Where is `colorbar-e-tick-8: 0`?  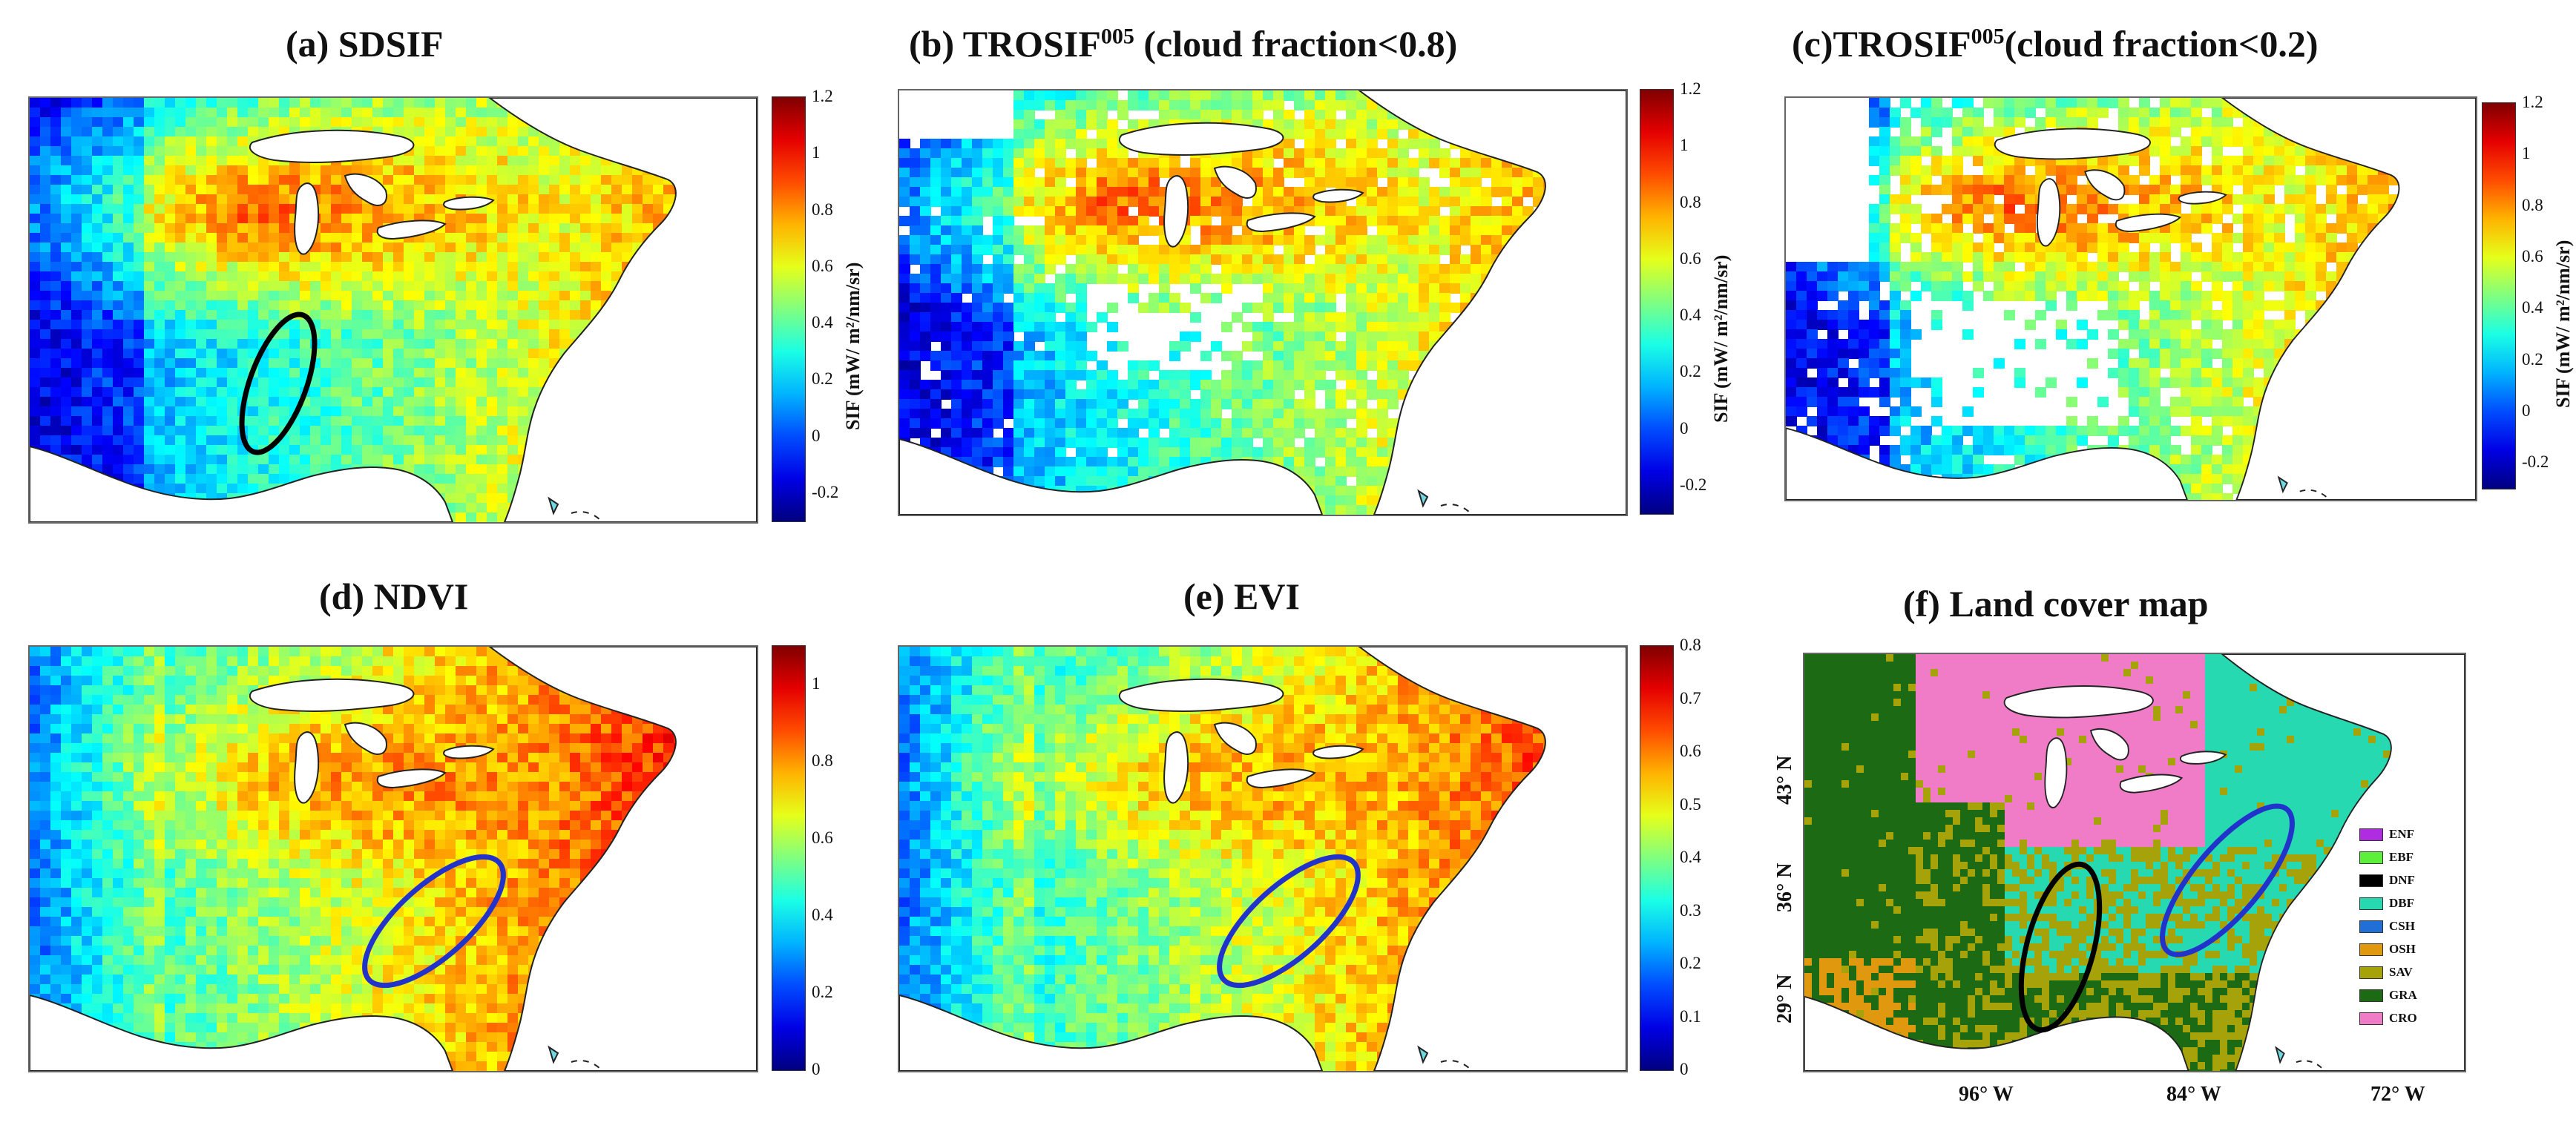
colorbar-e-tick-8: 0 is located at coordinates (1684, 1069).